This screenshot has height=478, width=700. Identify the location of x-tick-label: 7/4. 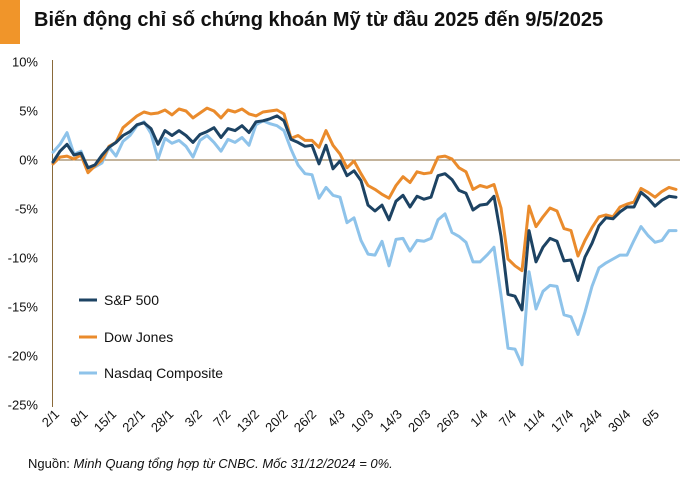
(507, 418).